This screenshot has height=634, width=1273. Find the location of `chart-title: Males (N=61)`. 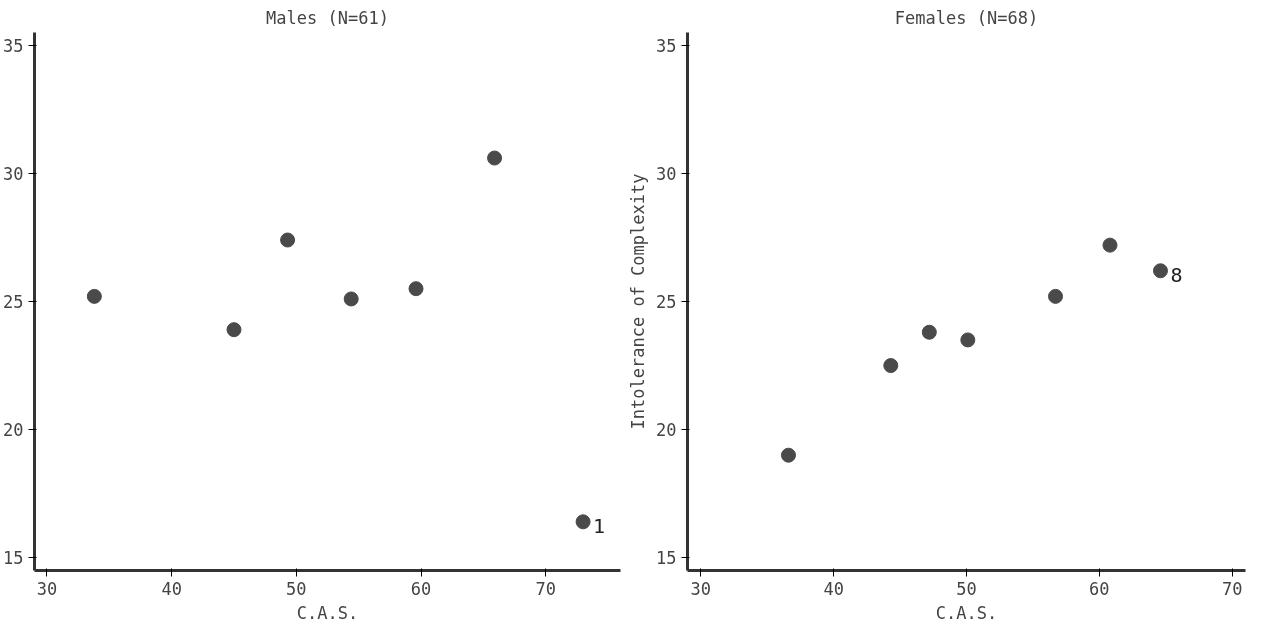

chart-title: Males (N=61) is located at coordinates (327, 17).